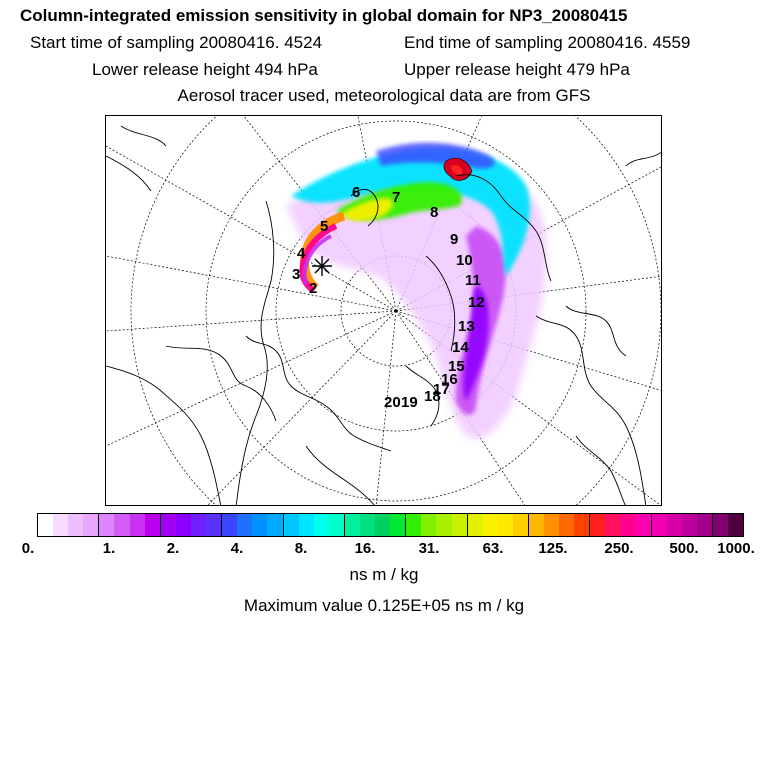 The width and height of the screenshot is (768, 768). I want to click on traj-label-19: 19, so click(409, 402).